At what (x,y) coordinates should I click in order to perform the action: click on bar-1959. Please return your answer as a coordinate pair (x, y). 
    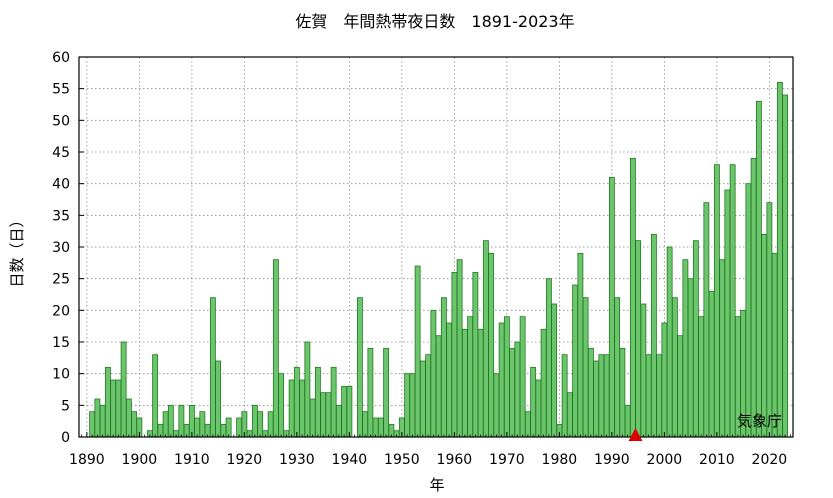
    Looking at the image, I should click on (449, 380).